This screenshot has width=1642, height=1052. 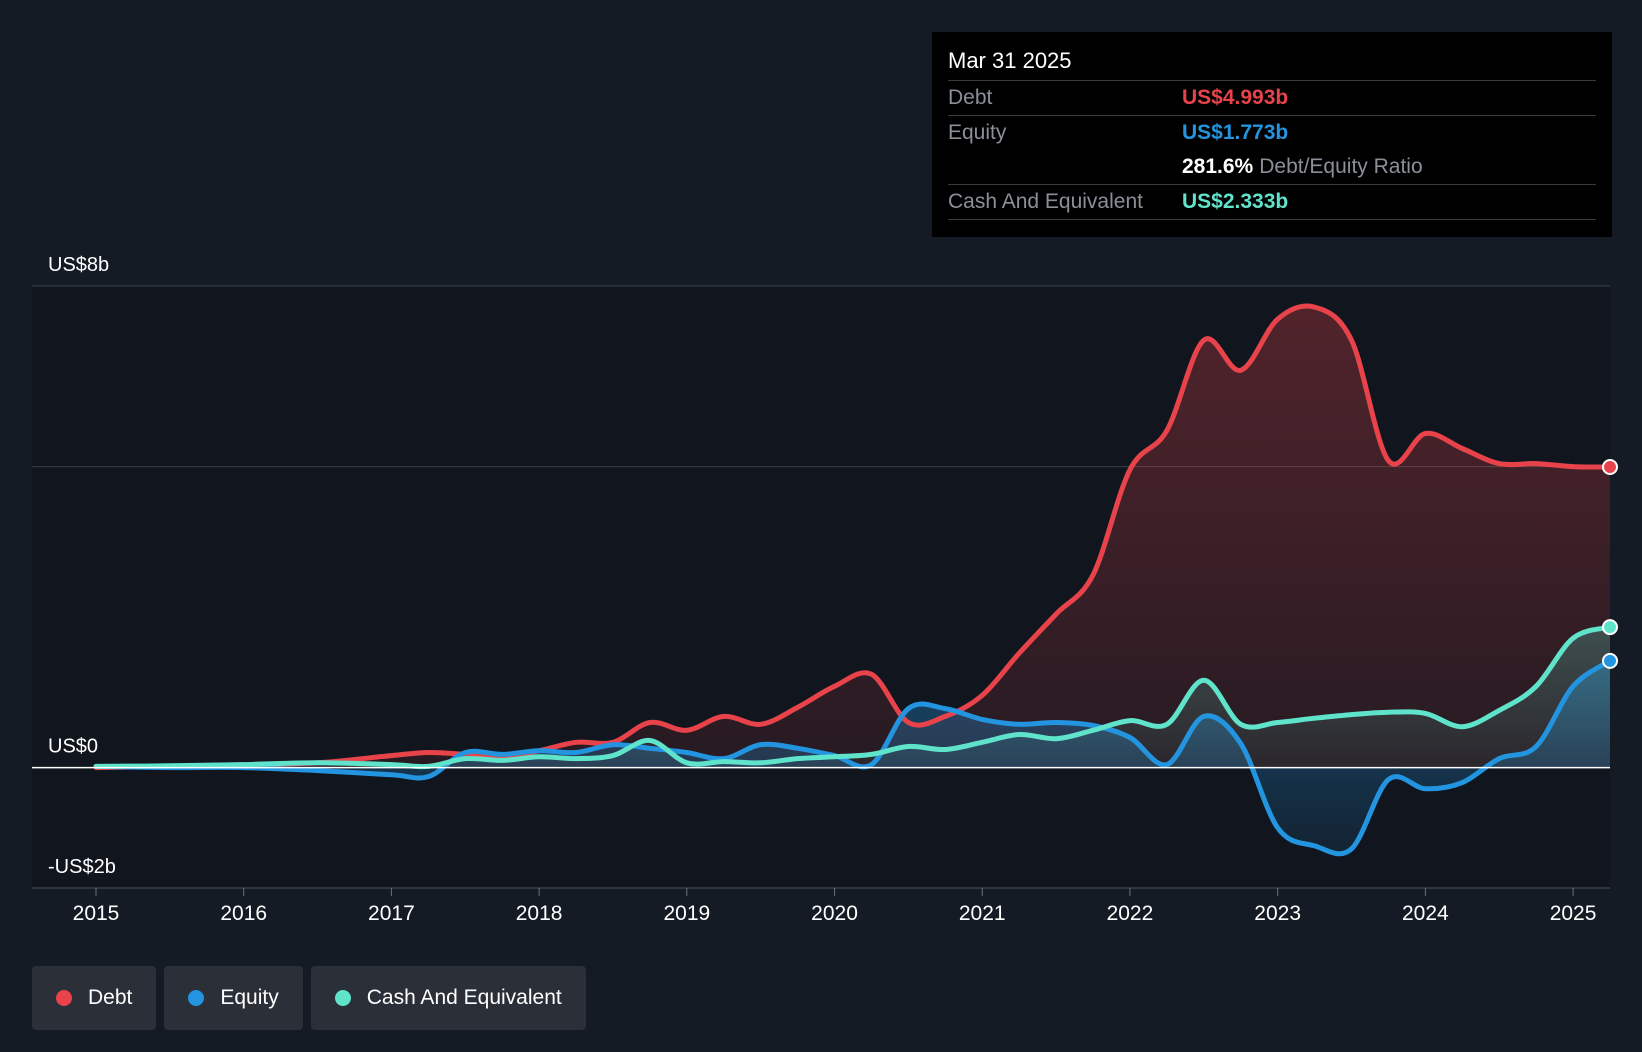 I want to click on tooltip-equity-value: US$1.773b, so click(x=1235, y=132).